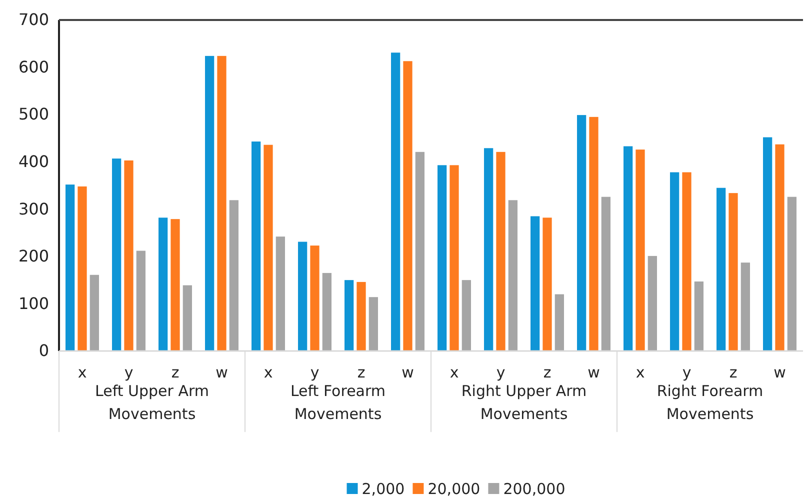 The width and height of the screenshot is (805, 502). Describe the element at coordinates (710, 402) in the screenshot. I see `text: Right Forearm Movements` at that location.